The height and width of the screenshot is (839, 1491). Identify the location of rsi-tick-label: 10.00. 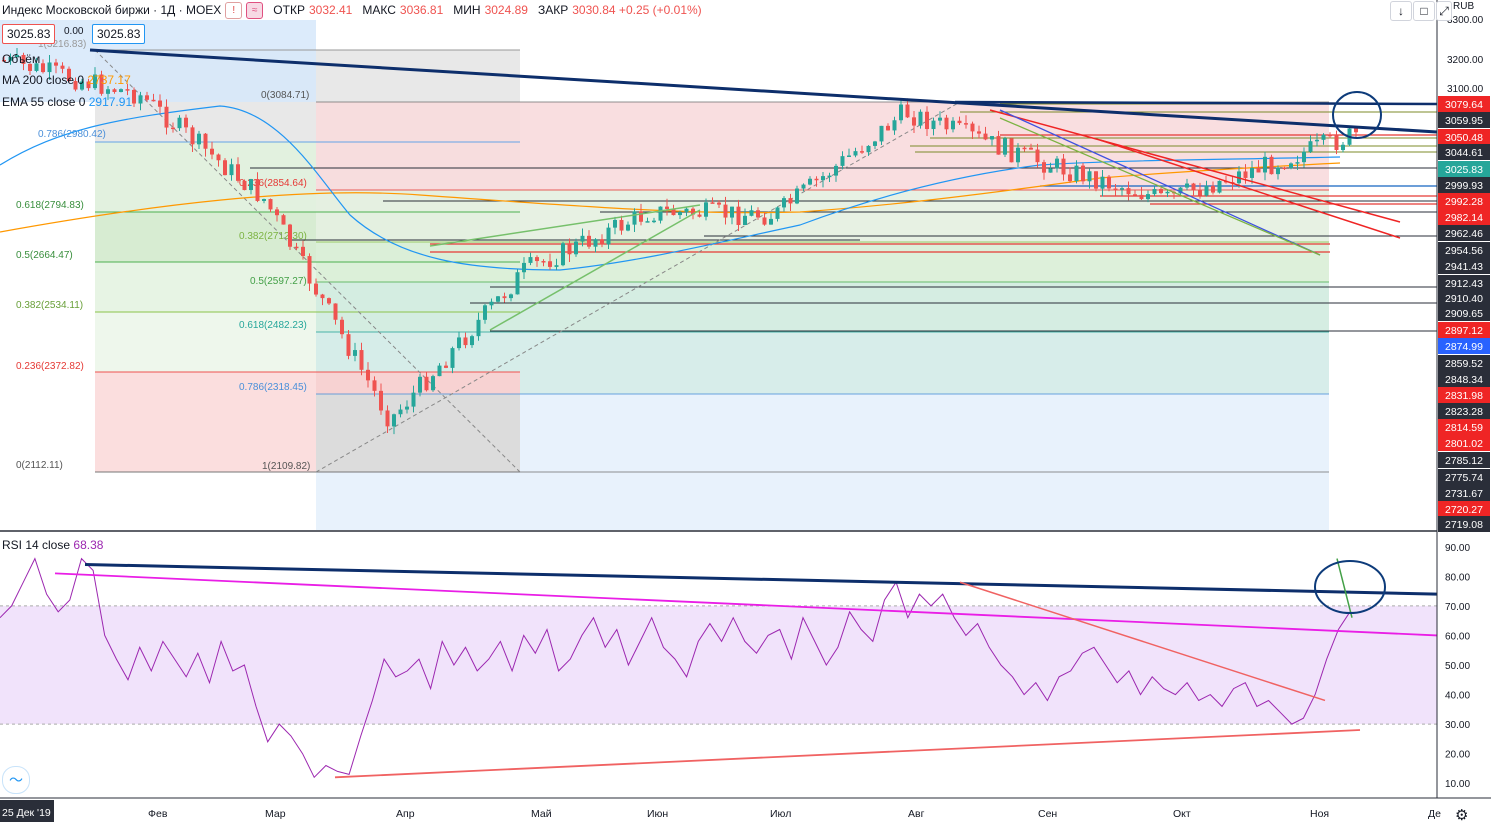
(1457, 784).